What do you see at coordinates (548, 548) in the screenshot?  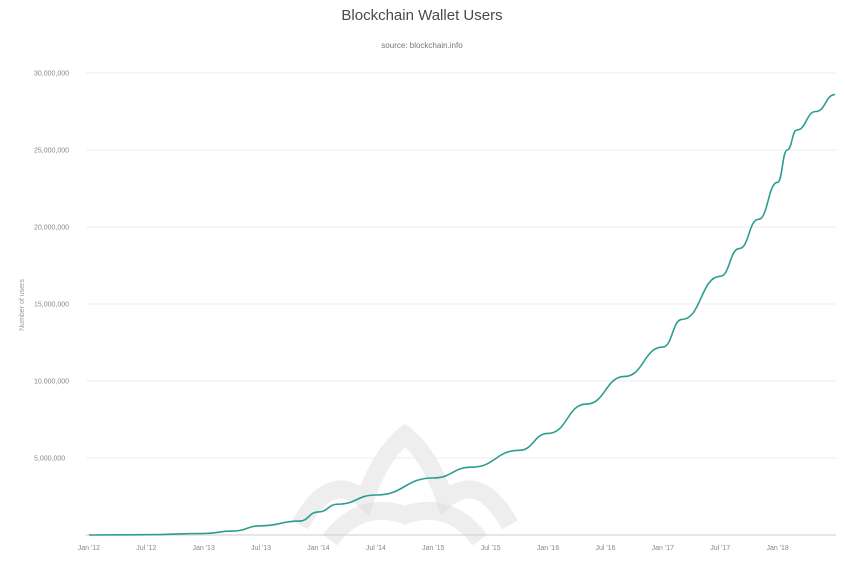 I see `x-tick-label: Jan '16` at bounding box center [548, 548].